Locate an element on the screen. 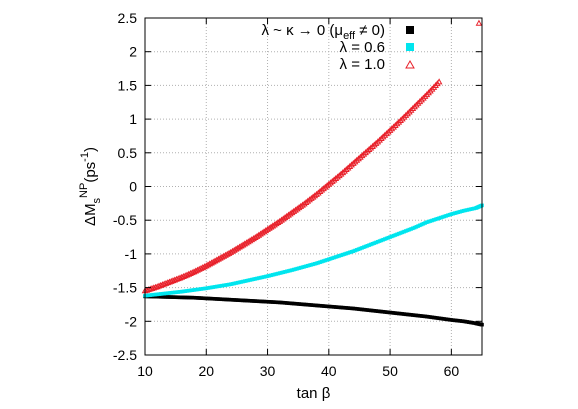 The image size is (578, 409). legend-label-text: λ = 1.0 is located at coordinates (362, 64).